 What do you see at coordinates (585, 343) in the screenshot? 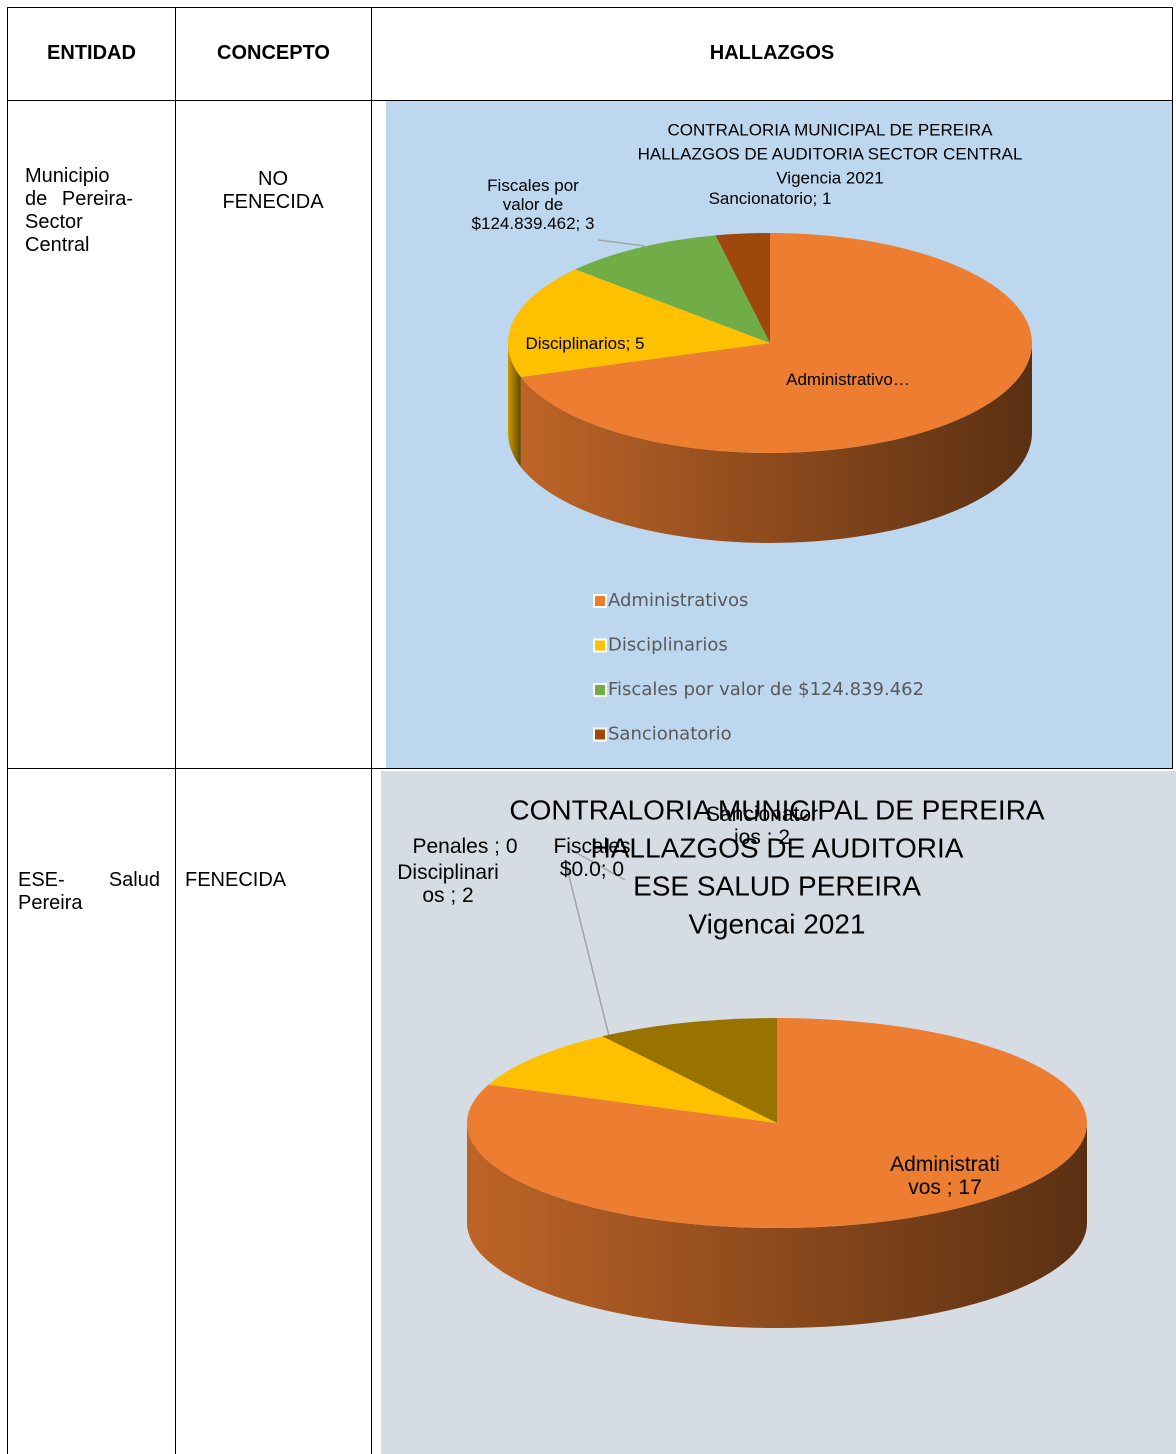
I see `data-label: Disciplinarios; 5` at bounding box center [585, 343].